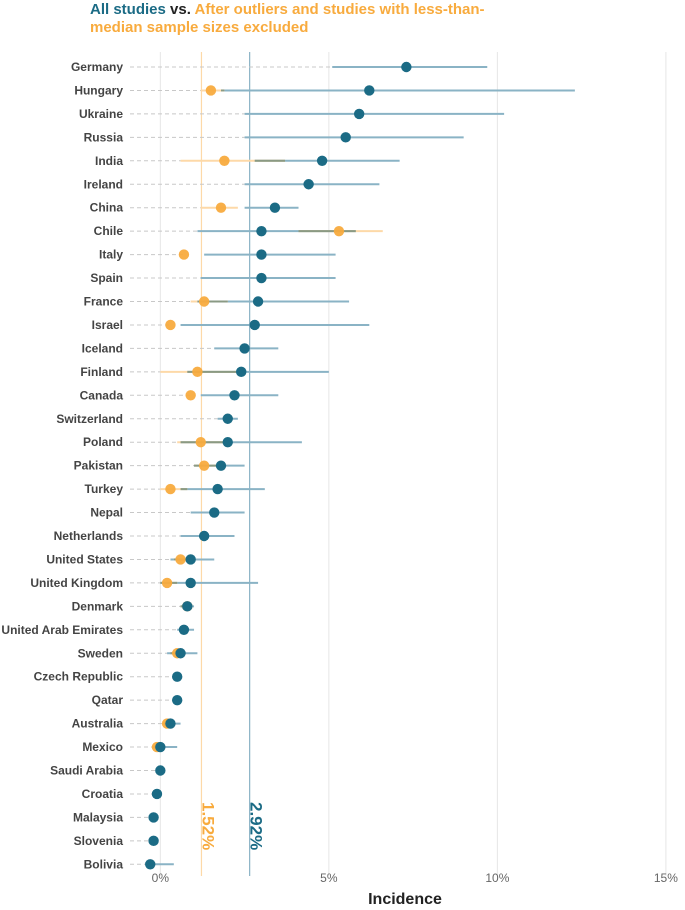 This screenshot has width=685, height=910. What do you see at coordinates (247, 161) in the screenshot?
I see `country-row: India` at bounding box center [247, 161].